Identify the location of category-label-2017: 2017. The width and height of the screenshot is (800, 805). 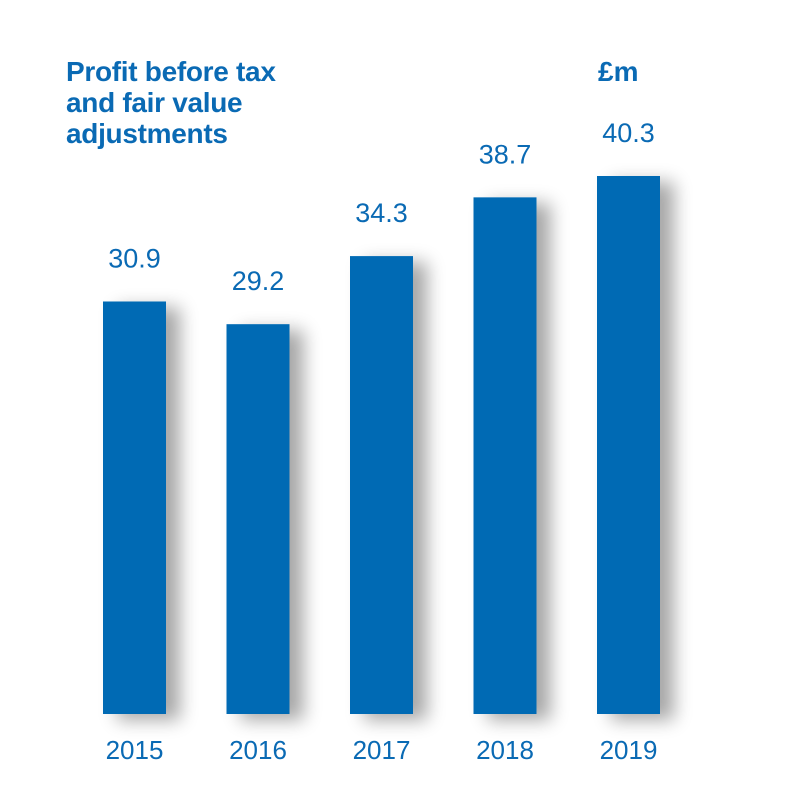
(382, 750).